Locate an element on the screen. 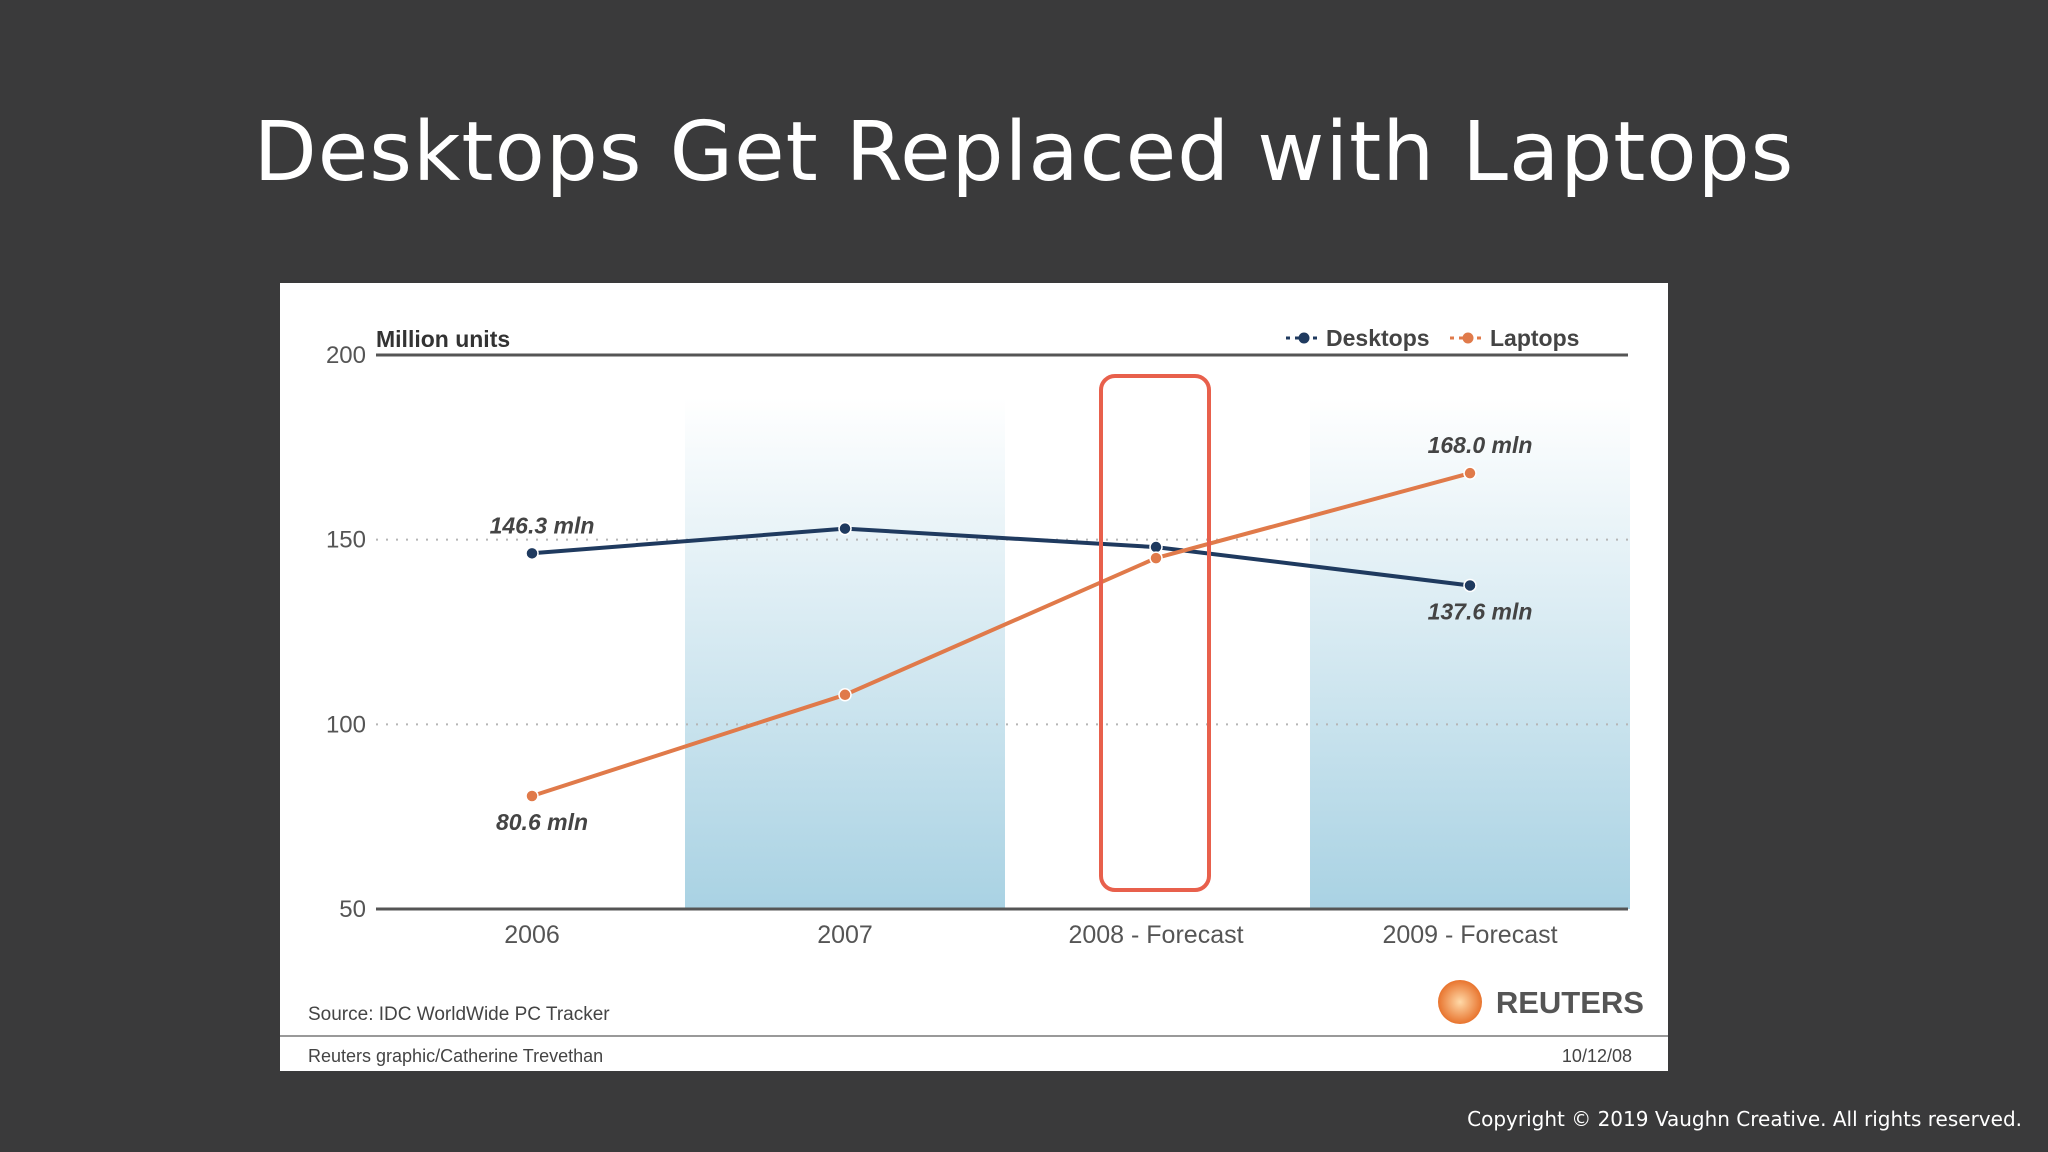 The width and height of the screenshot is (2048, 1152). slide-title: Desktops Get Replaced with Laptops is located at coordinates (1024, 152).